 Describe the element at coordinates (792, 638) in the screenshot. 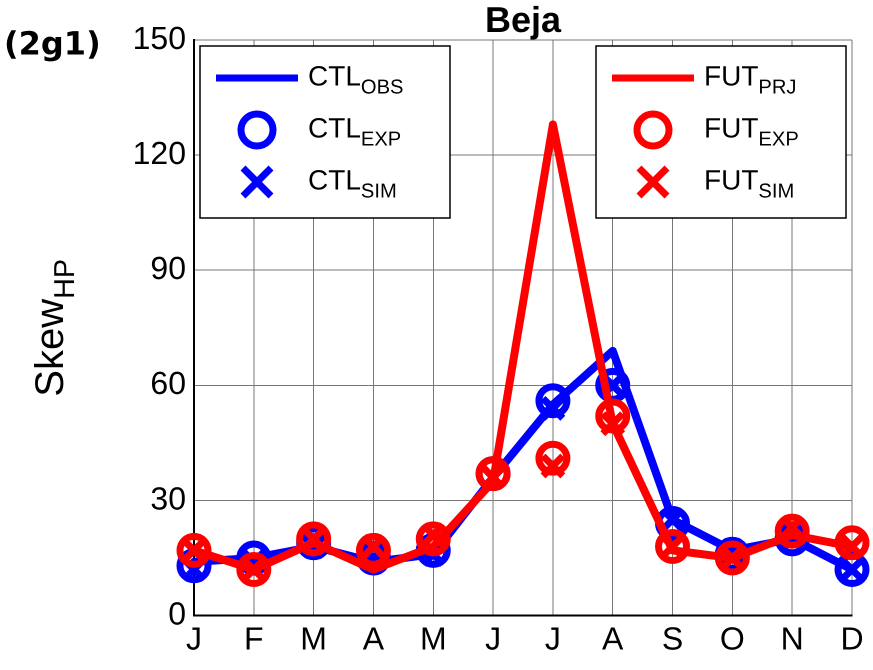

I see `x-tick-label: N` at that location.